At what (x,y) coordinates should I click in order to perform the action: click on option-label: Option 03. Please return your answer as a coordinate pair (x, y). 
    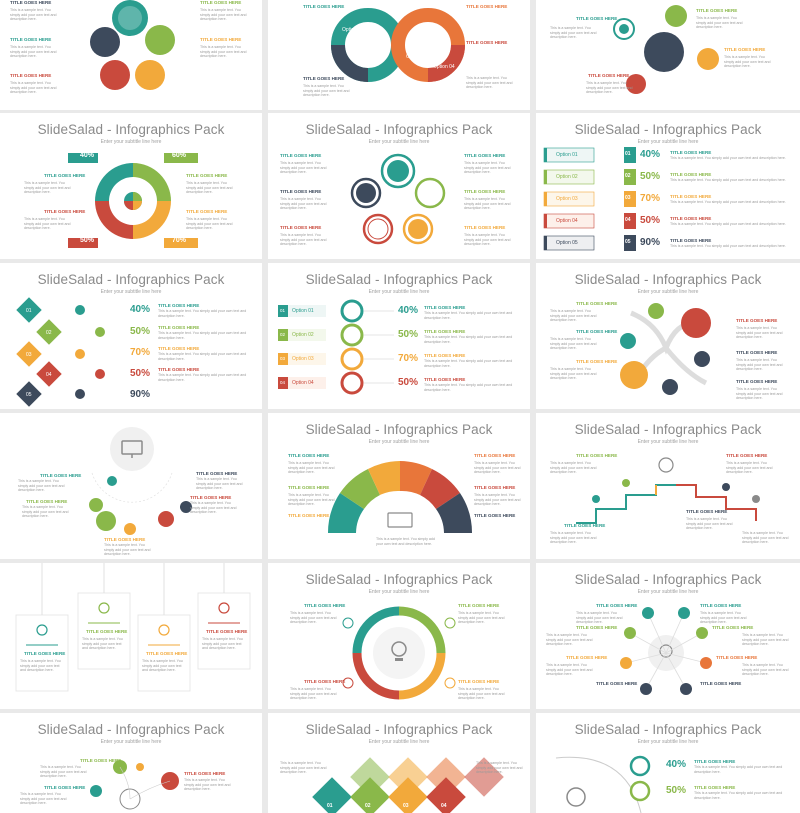
    Looking at the image, I should click on (567, 199).